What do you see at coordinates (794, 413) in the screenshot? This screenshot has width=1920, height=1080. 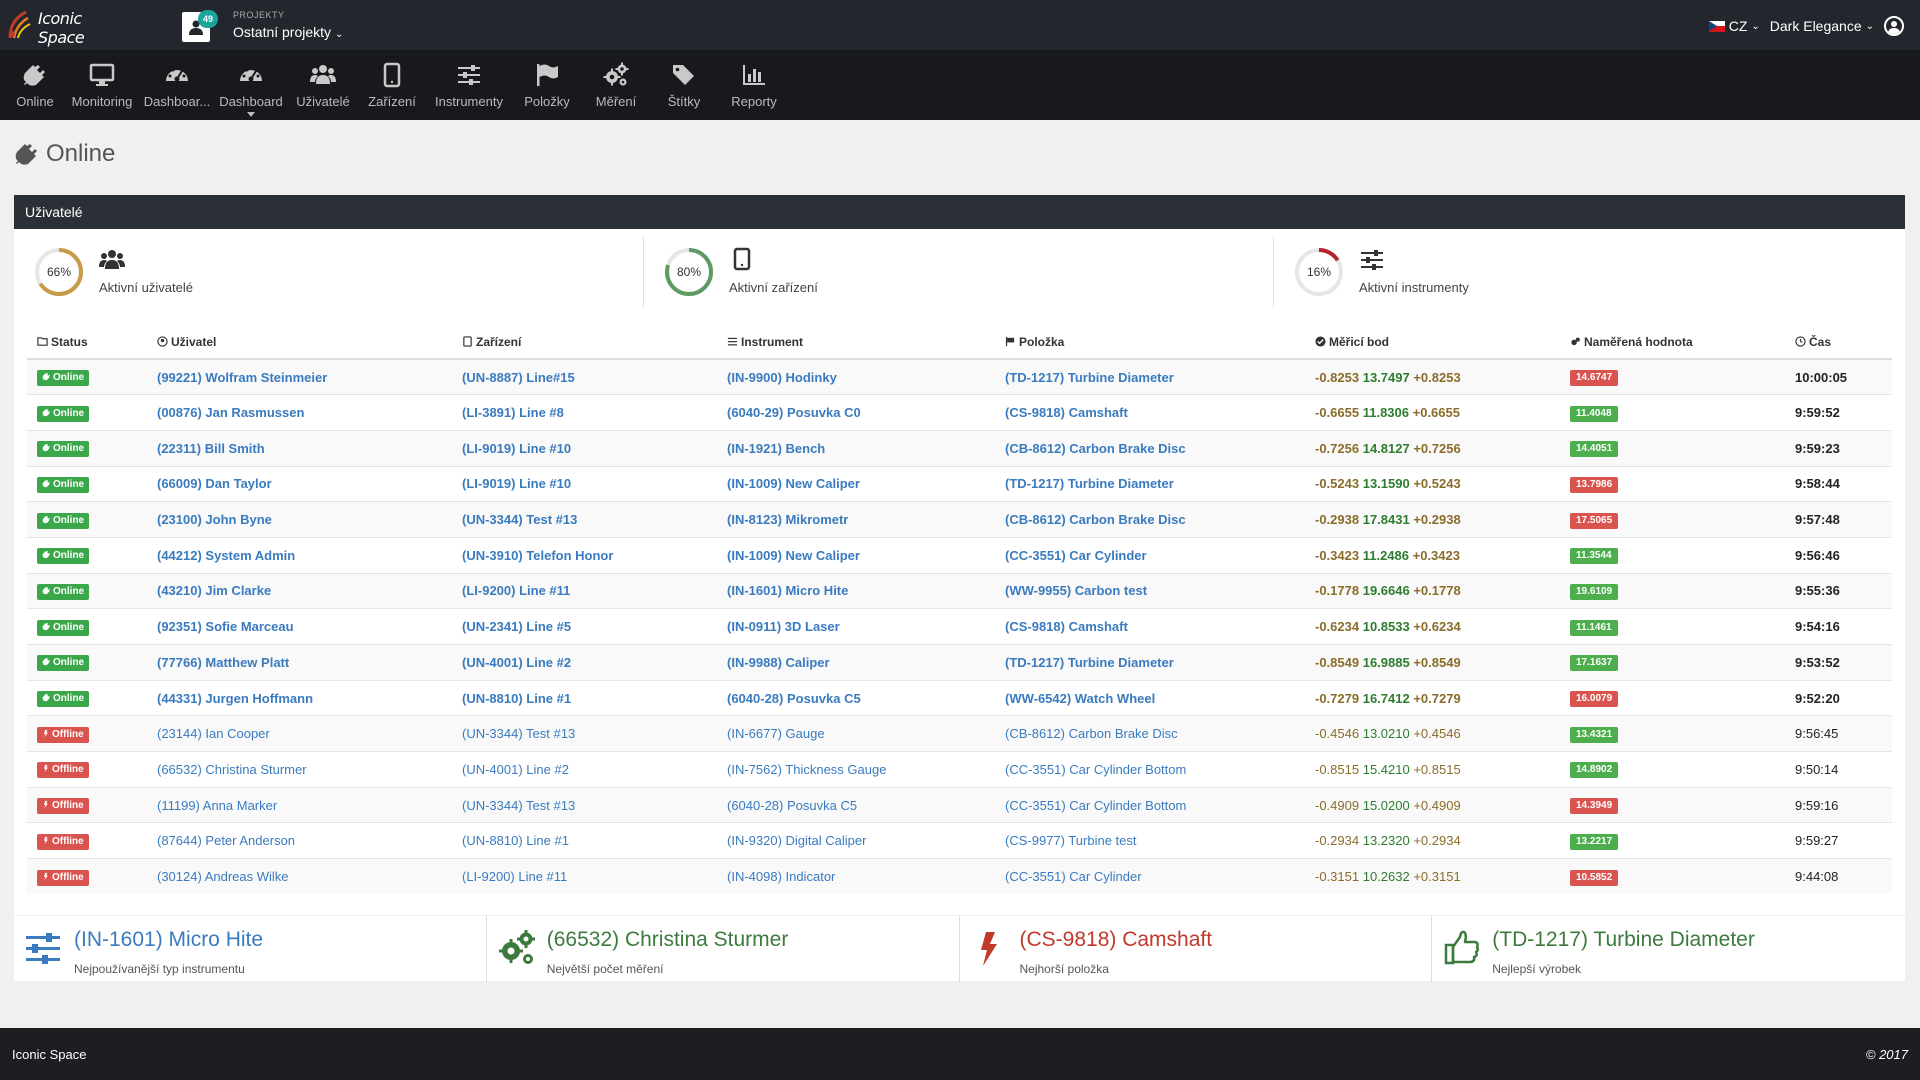 I see `instrument-link: (6040-29) Posuvka C0` at bounding box center [794, 413].